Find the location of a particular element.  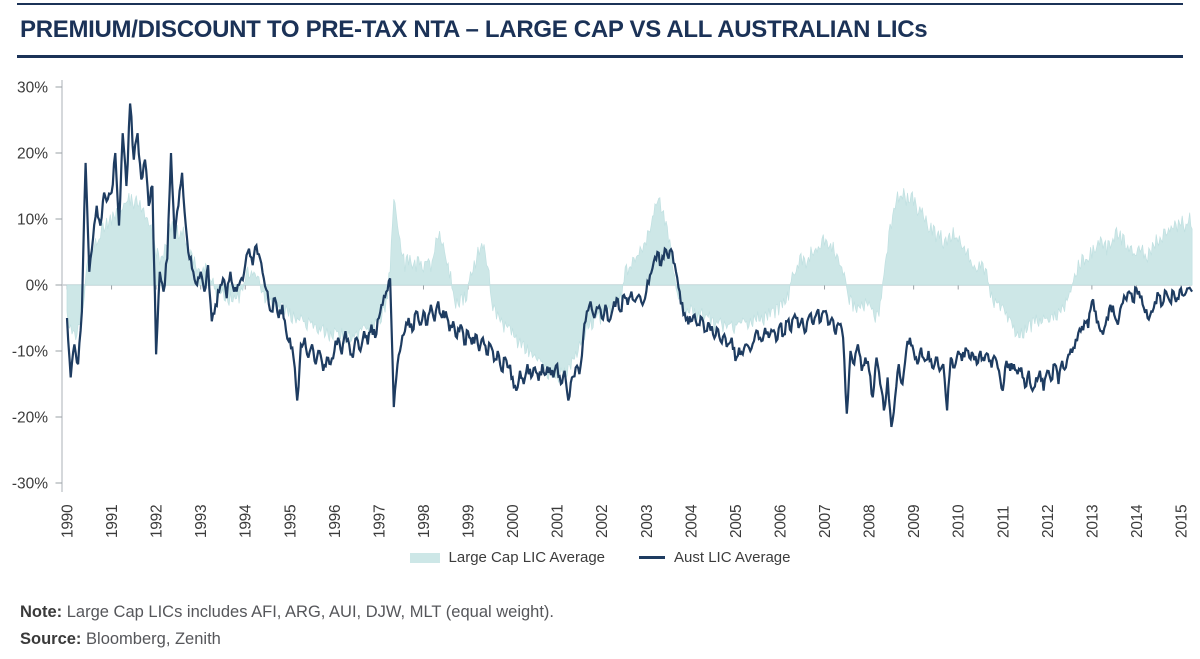

x-axis-label-2014: 2014 is located at coordinates (1137, 521).